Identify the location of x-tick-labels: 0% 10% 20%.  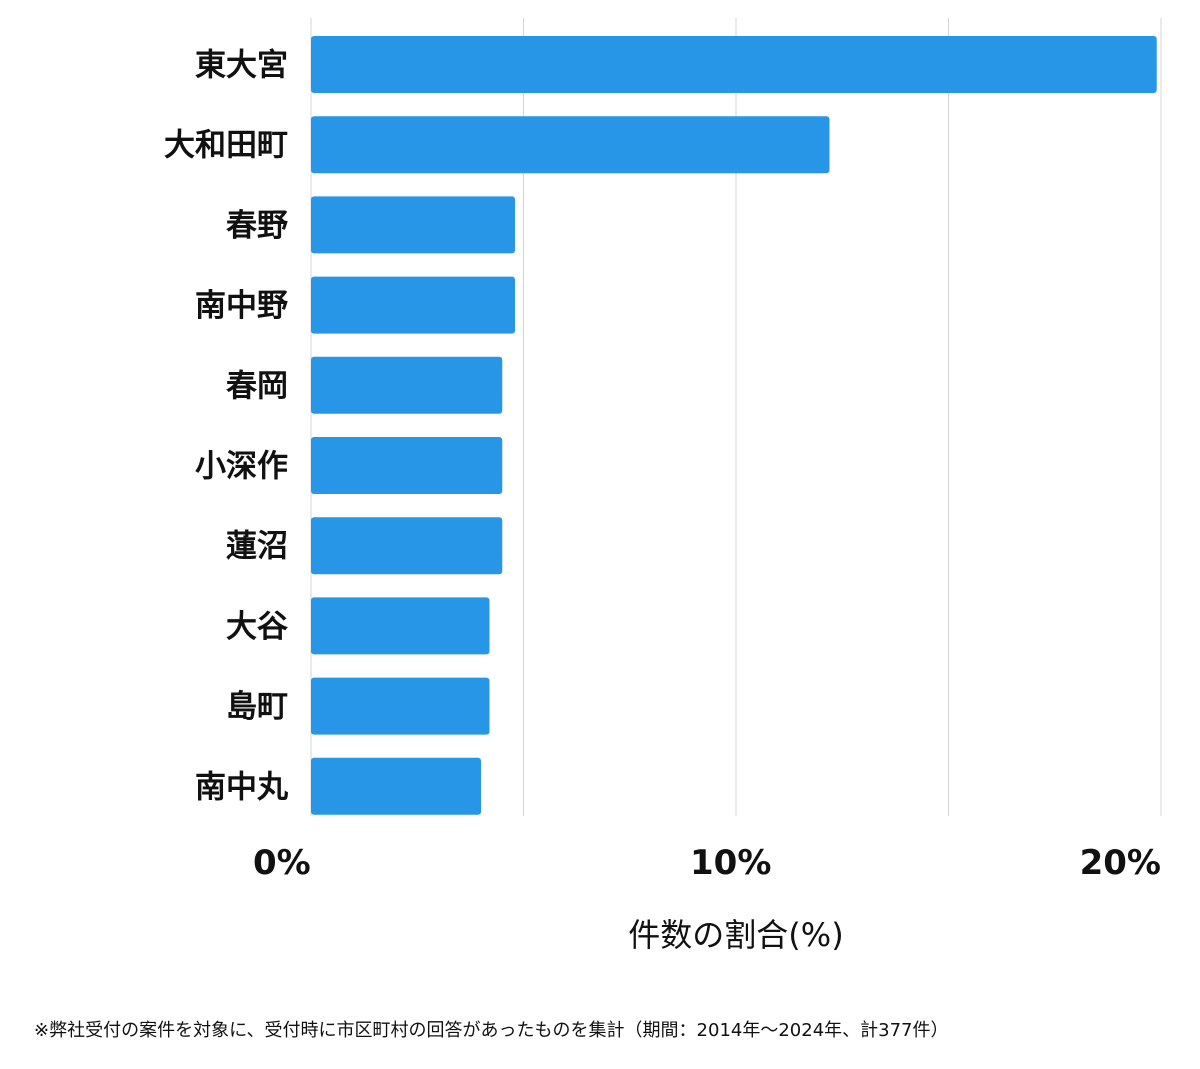
(707, 863).